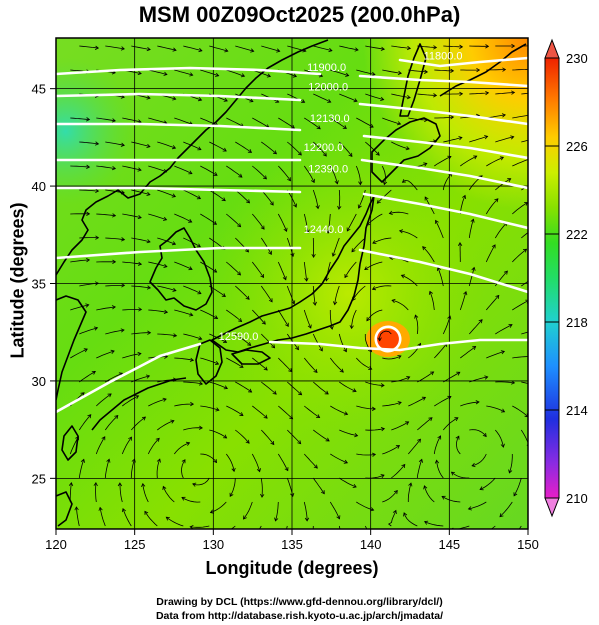 The width and height of the screenshot is (599, 625). I want to click on y-tick-label: 25, so click(39, 478).